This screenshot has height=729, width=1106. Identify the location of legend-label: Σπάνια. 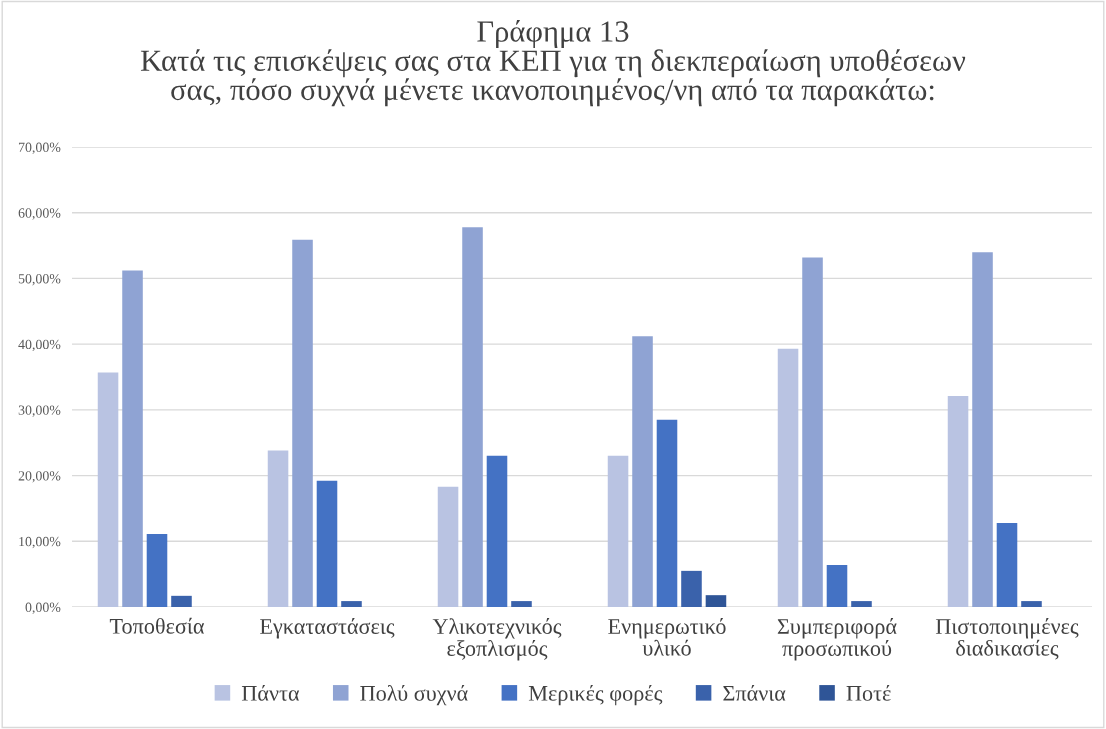
(754, 692).